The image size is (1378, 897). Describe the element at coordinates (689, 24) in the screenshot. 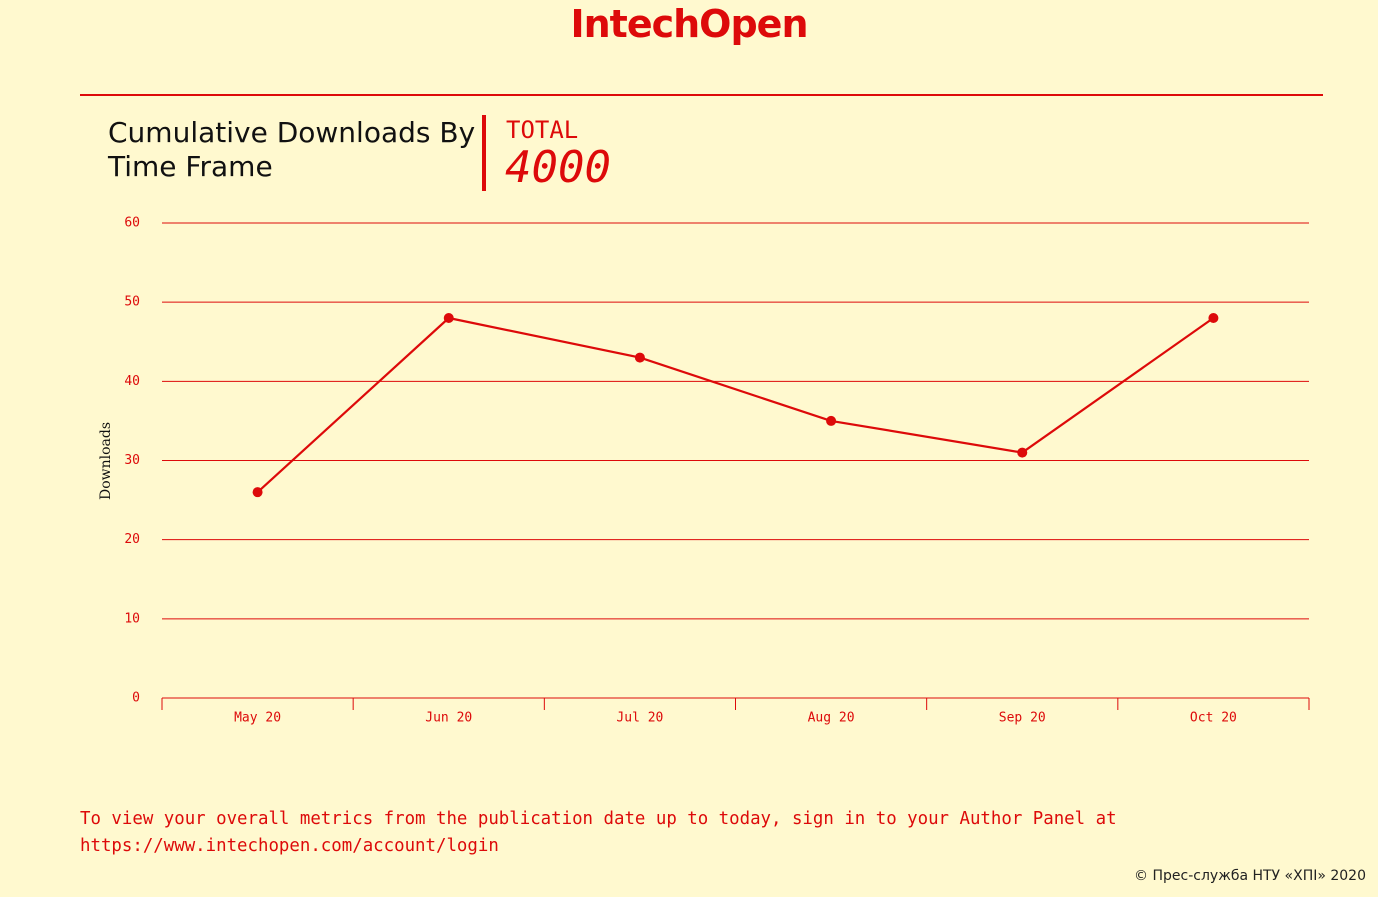

I see `logo: IntechOpen` at that location.